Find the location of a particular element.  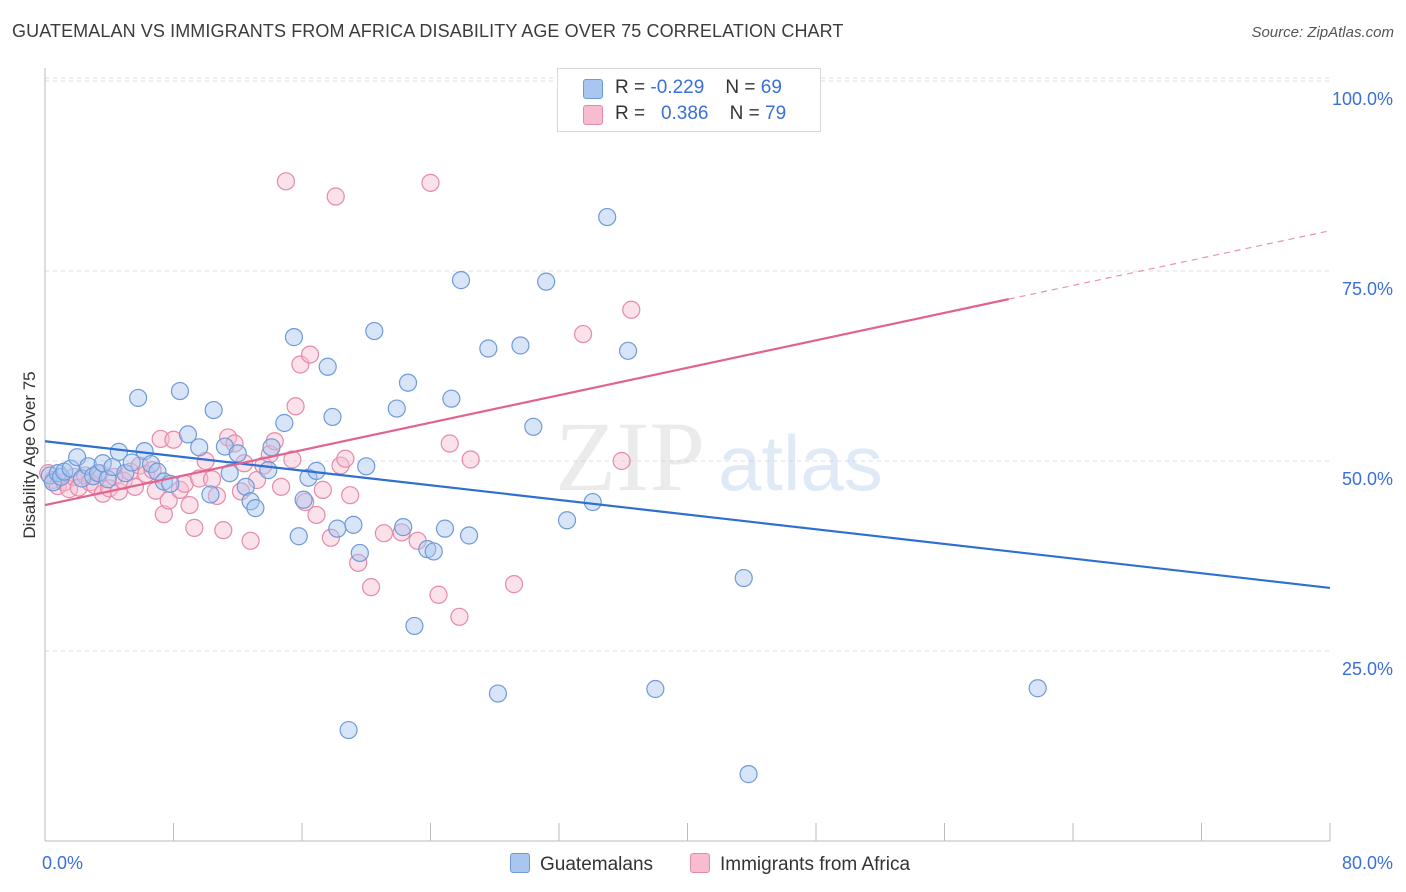

legend-label-africa: Immigrants from Africa is located at coordinates (815, 864).